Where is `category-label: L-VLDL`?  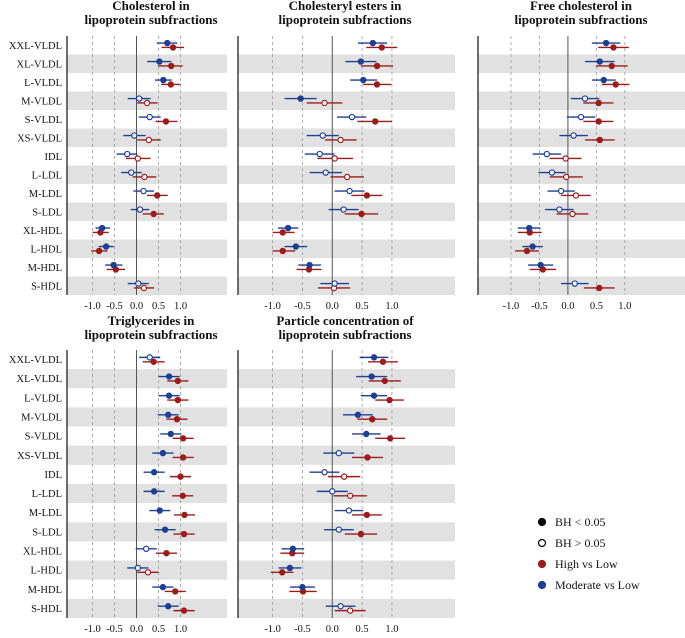
category-label: L-VLDL is located at coordinates (43, 83).